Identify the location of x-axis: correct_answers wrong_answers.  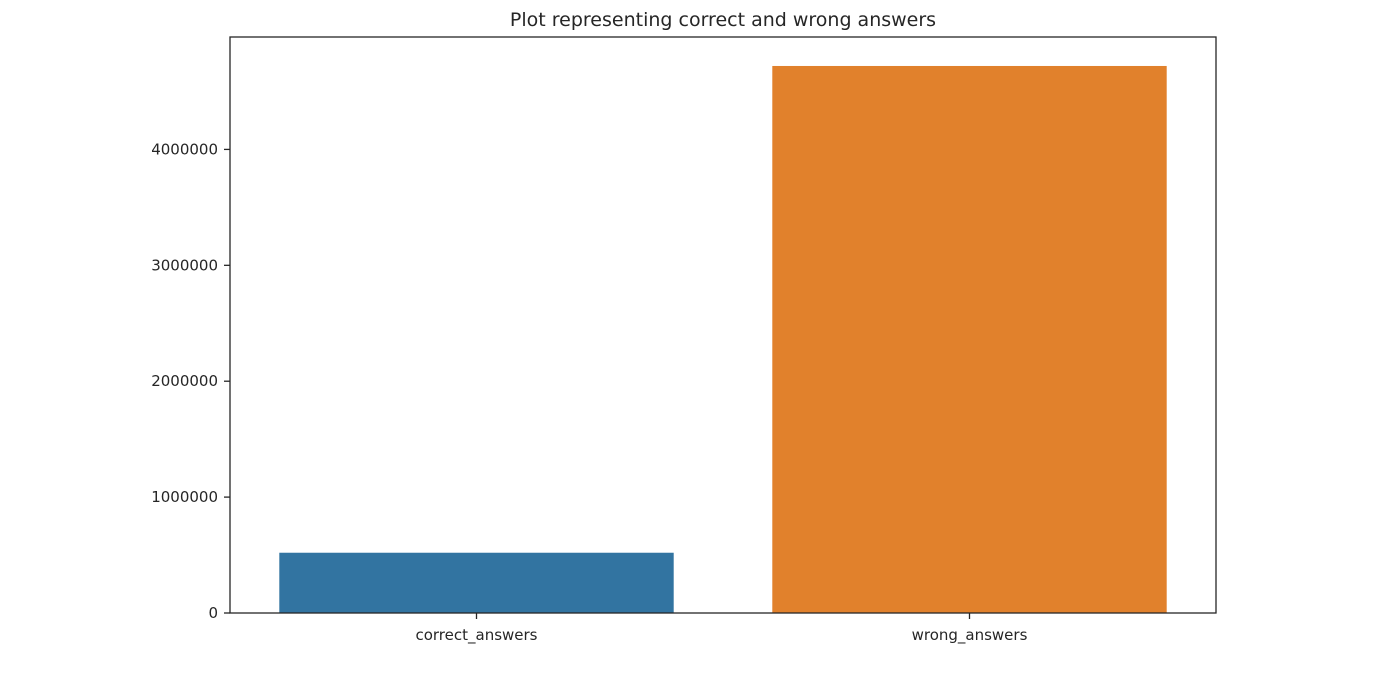
(721, 629).